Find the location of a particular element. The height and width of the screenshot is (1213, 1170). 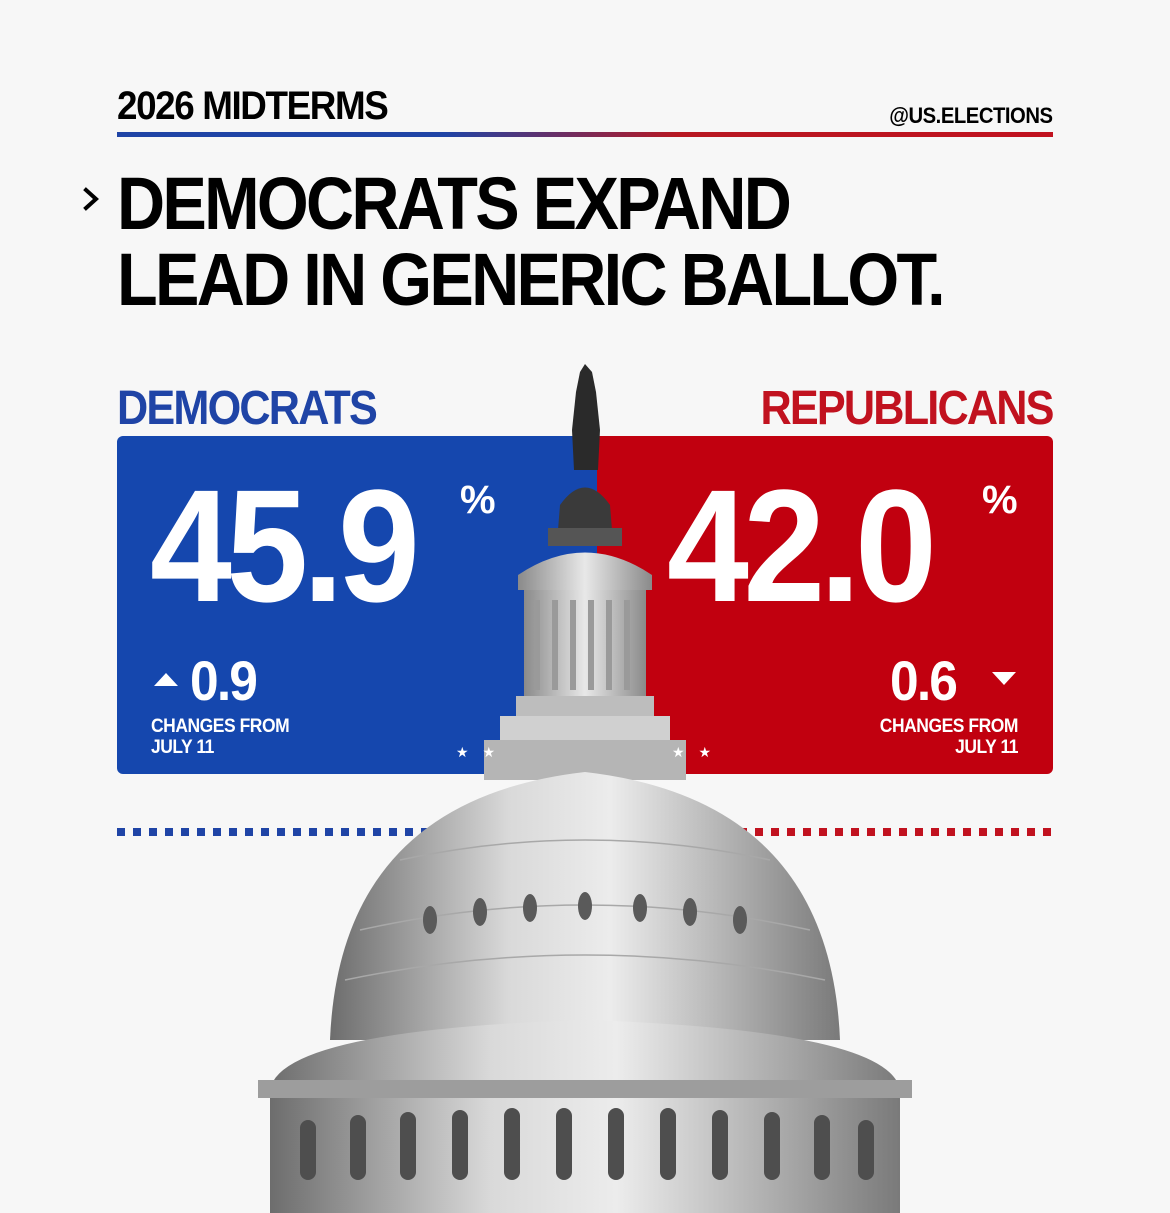

democrats-change: 0.9 is located at coordinates (224, 680).